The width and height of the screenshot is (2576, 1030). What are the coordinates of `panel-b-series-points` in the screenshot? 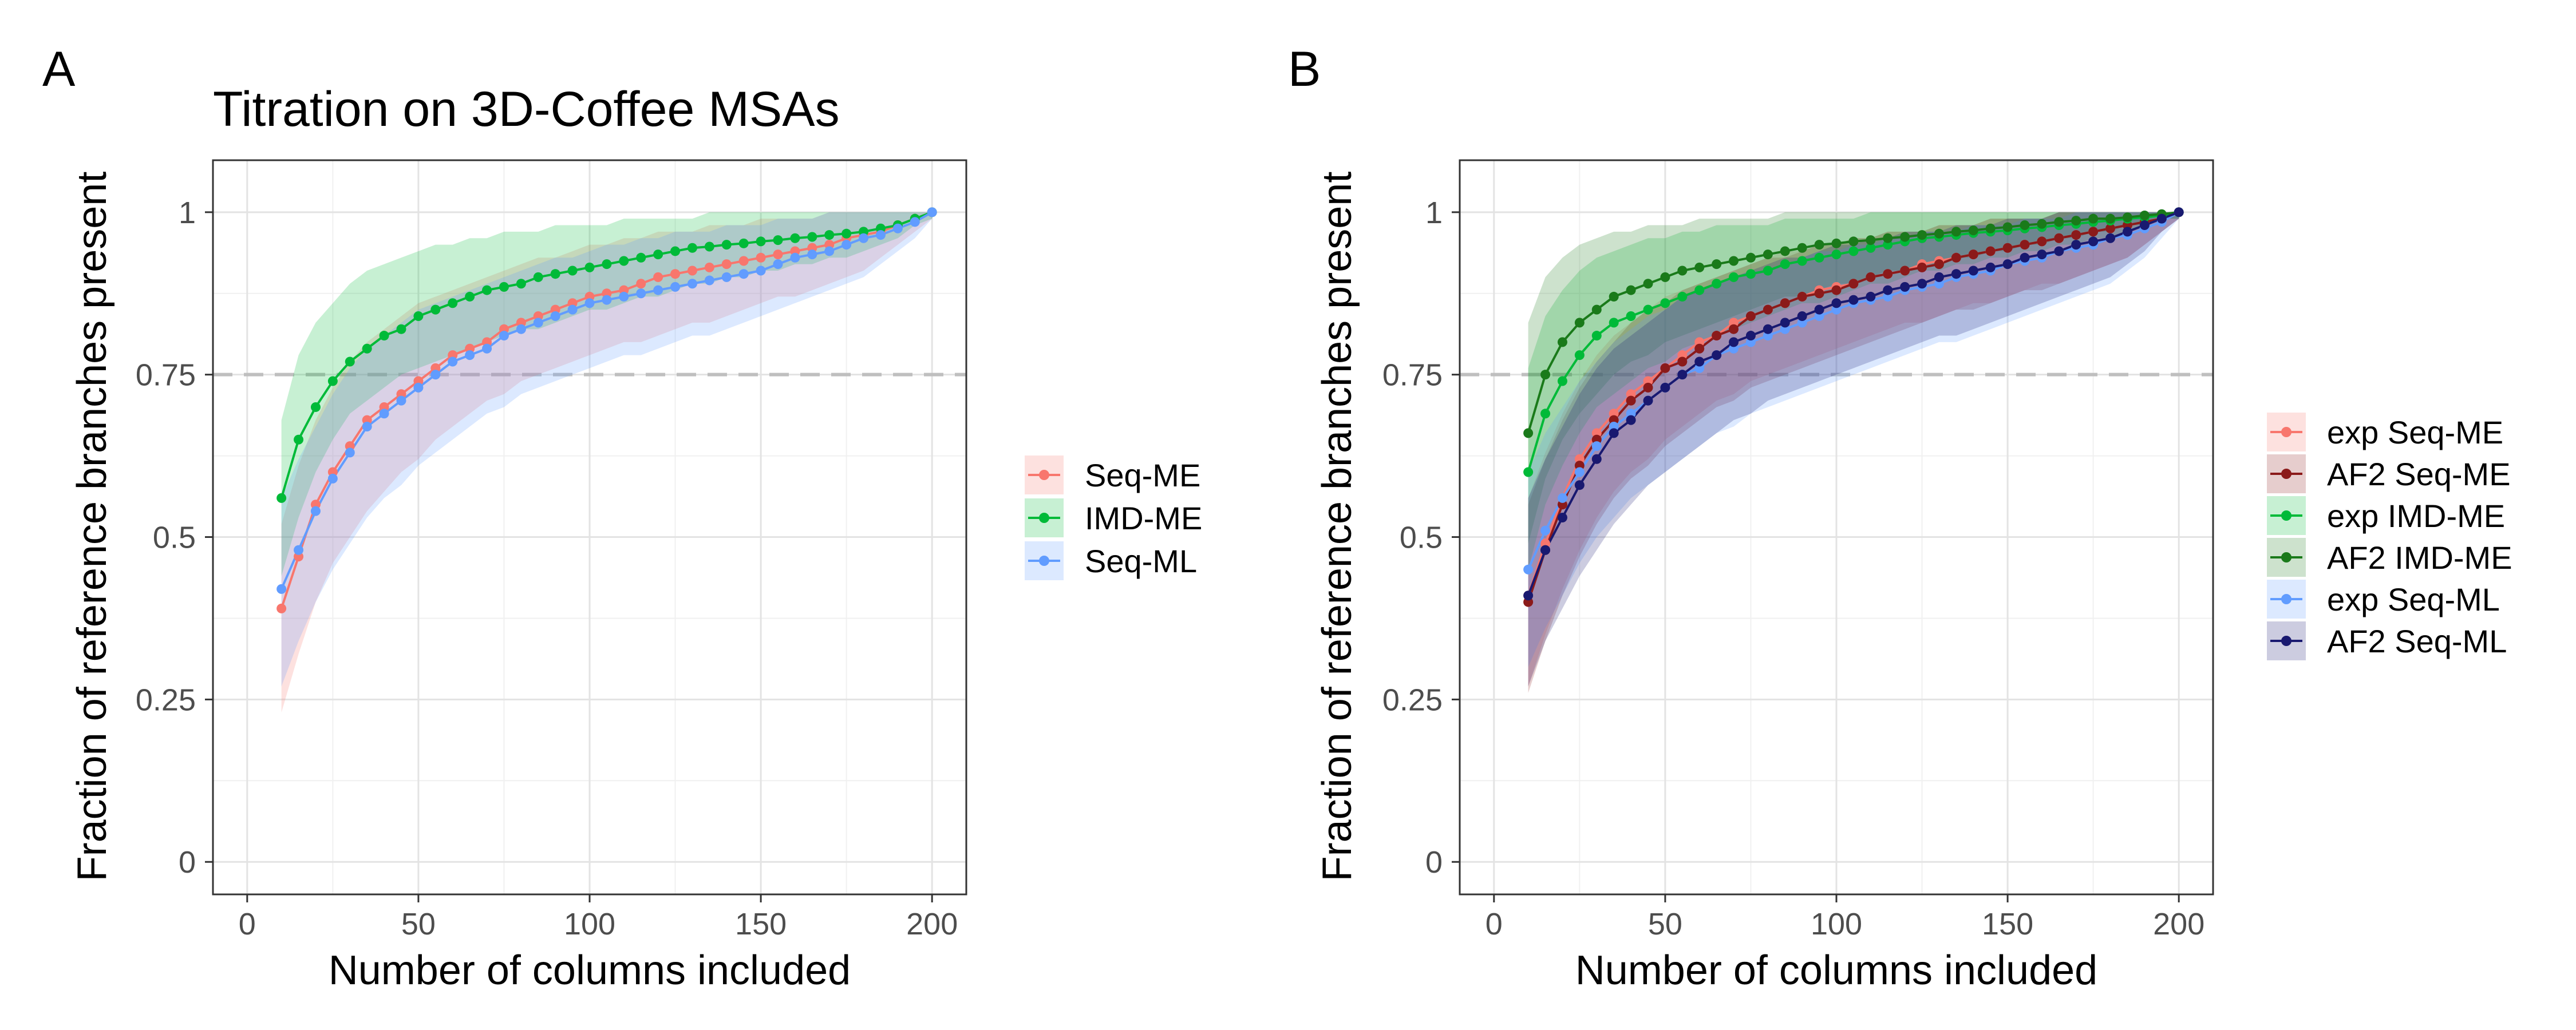 It's located at (1853, 407).